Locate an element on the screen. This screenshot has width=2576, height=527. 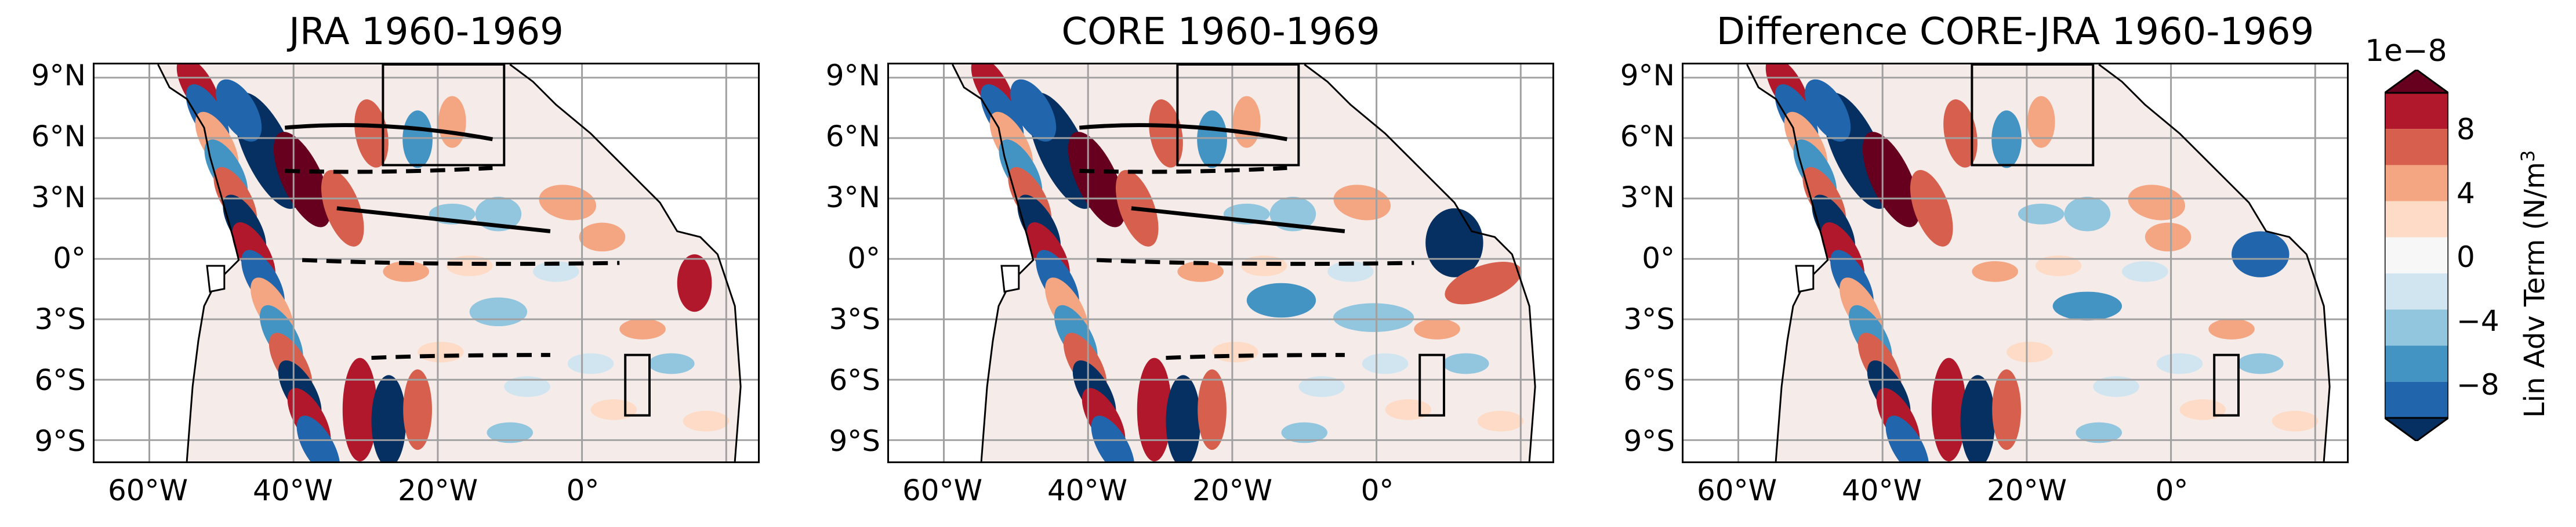
colorbar-tick-label: 8 is located at coordinates (2466, 129).